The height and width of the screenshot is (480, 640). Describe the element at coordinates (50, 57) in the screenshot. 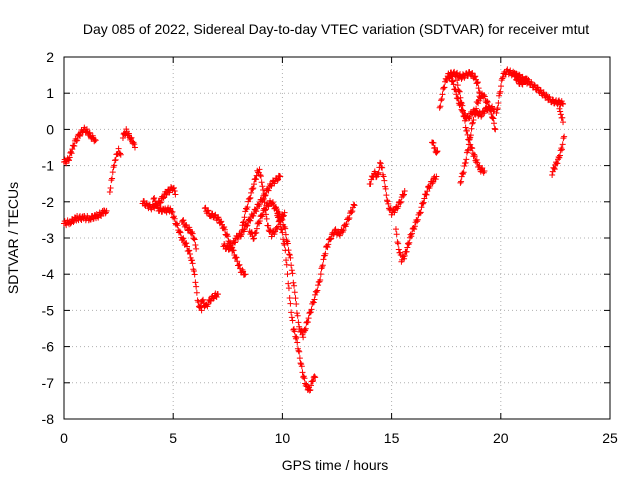

I see `y-tick-label: 2` at that location.